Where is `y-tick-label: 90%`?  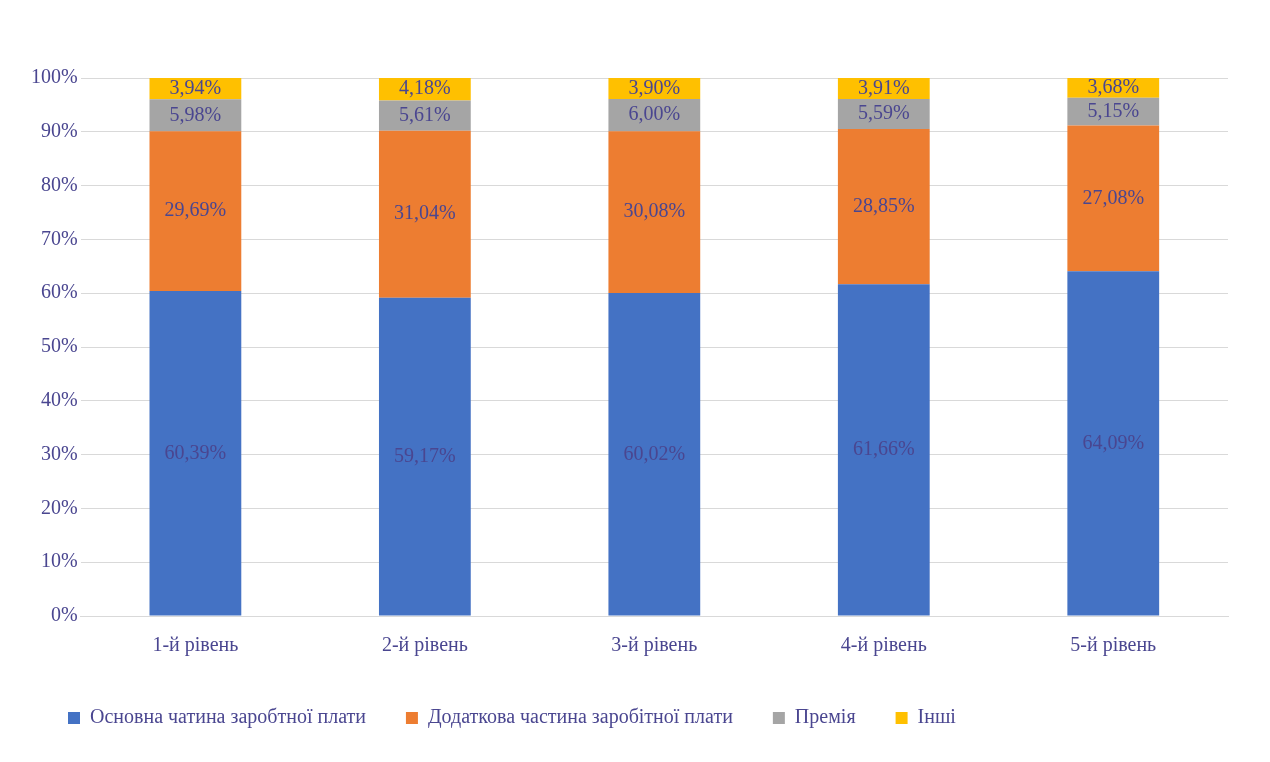 y-tick-label: 90% is located at coordinates (59, 130).